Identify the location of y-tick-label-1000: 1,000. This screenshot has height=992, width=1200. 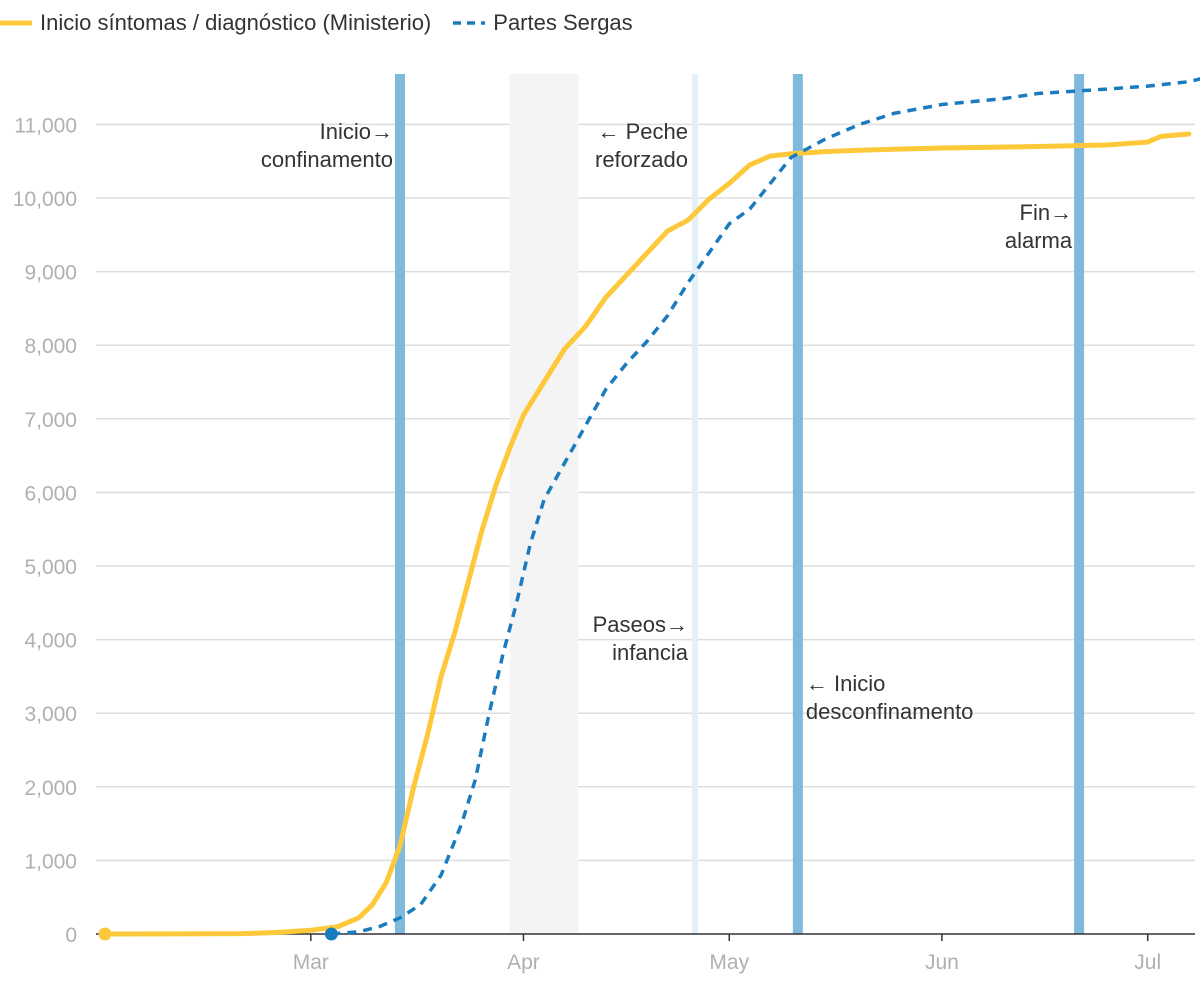
(50, 861).